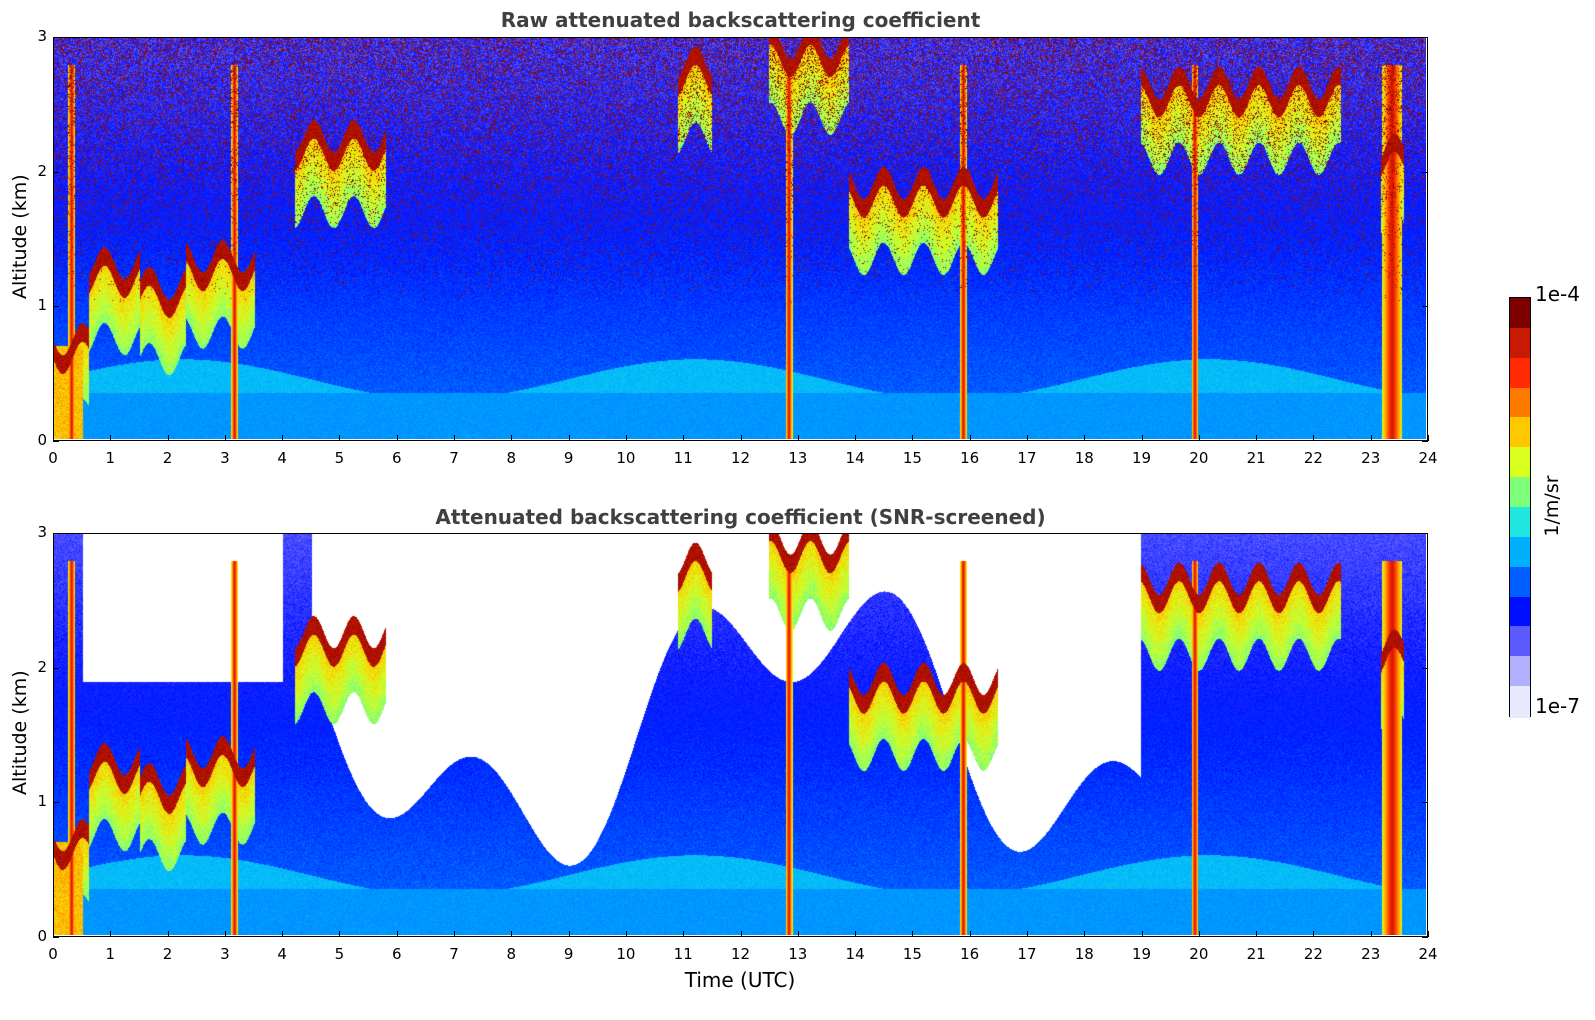  I want to click on x-tick-label: 15, so click(912, 458).